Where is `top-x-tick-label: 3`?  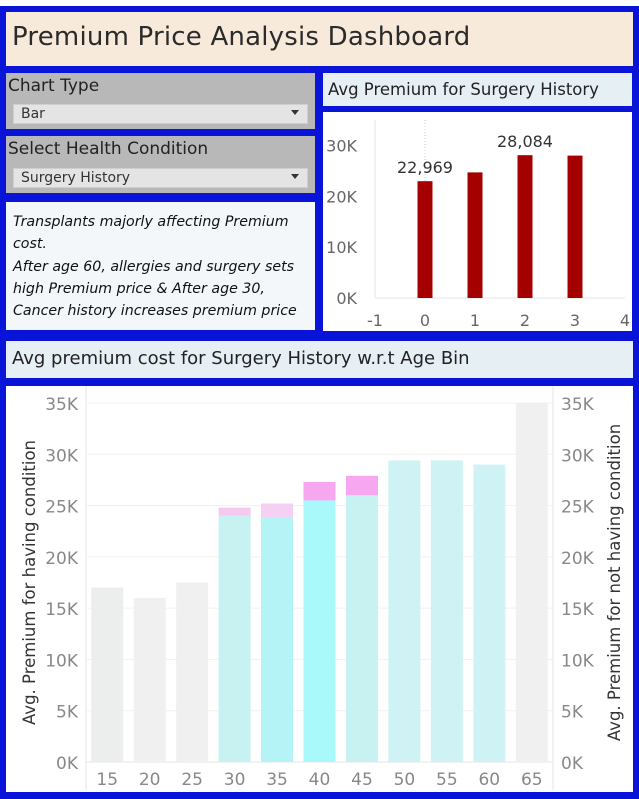 top-x-tick-label: 3 is located at coordinates (575, 320).